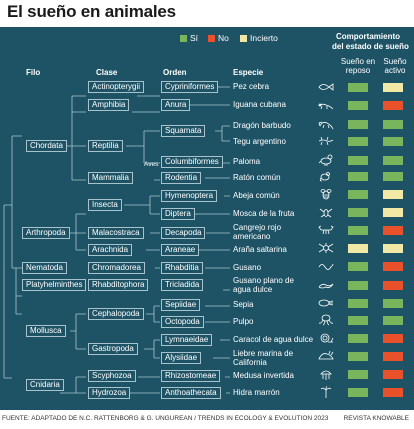 Image resolution: width=414 pixels, height=429 pixels. I want to click on species-name: Sepia, so click(243, 304).